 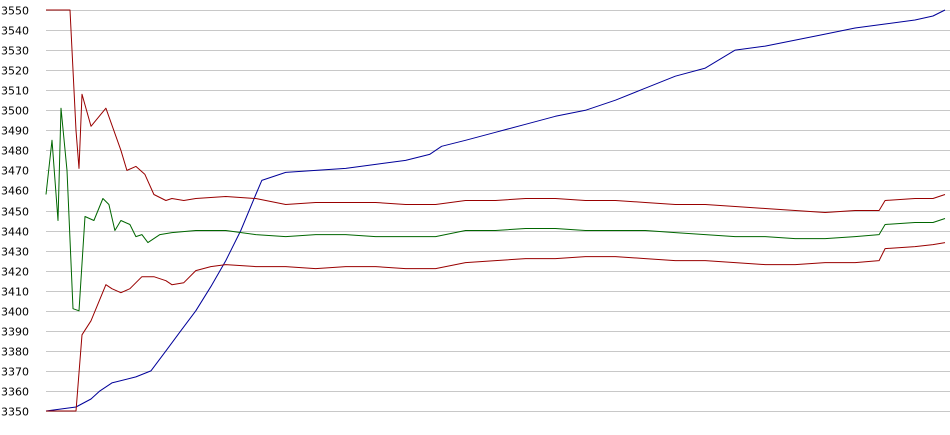 I want to click on y-tick-label: 3430, so click(x=15, y=252).